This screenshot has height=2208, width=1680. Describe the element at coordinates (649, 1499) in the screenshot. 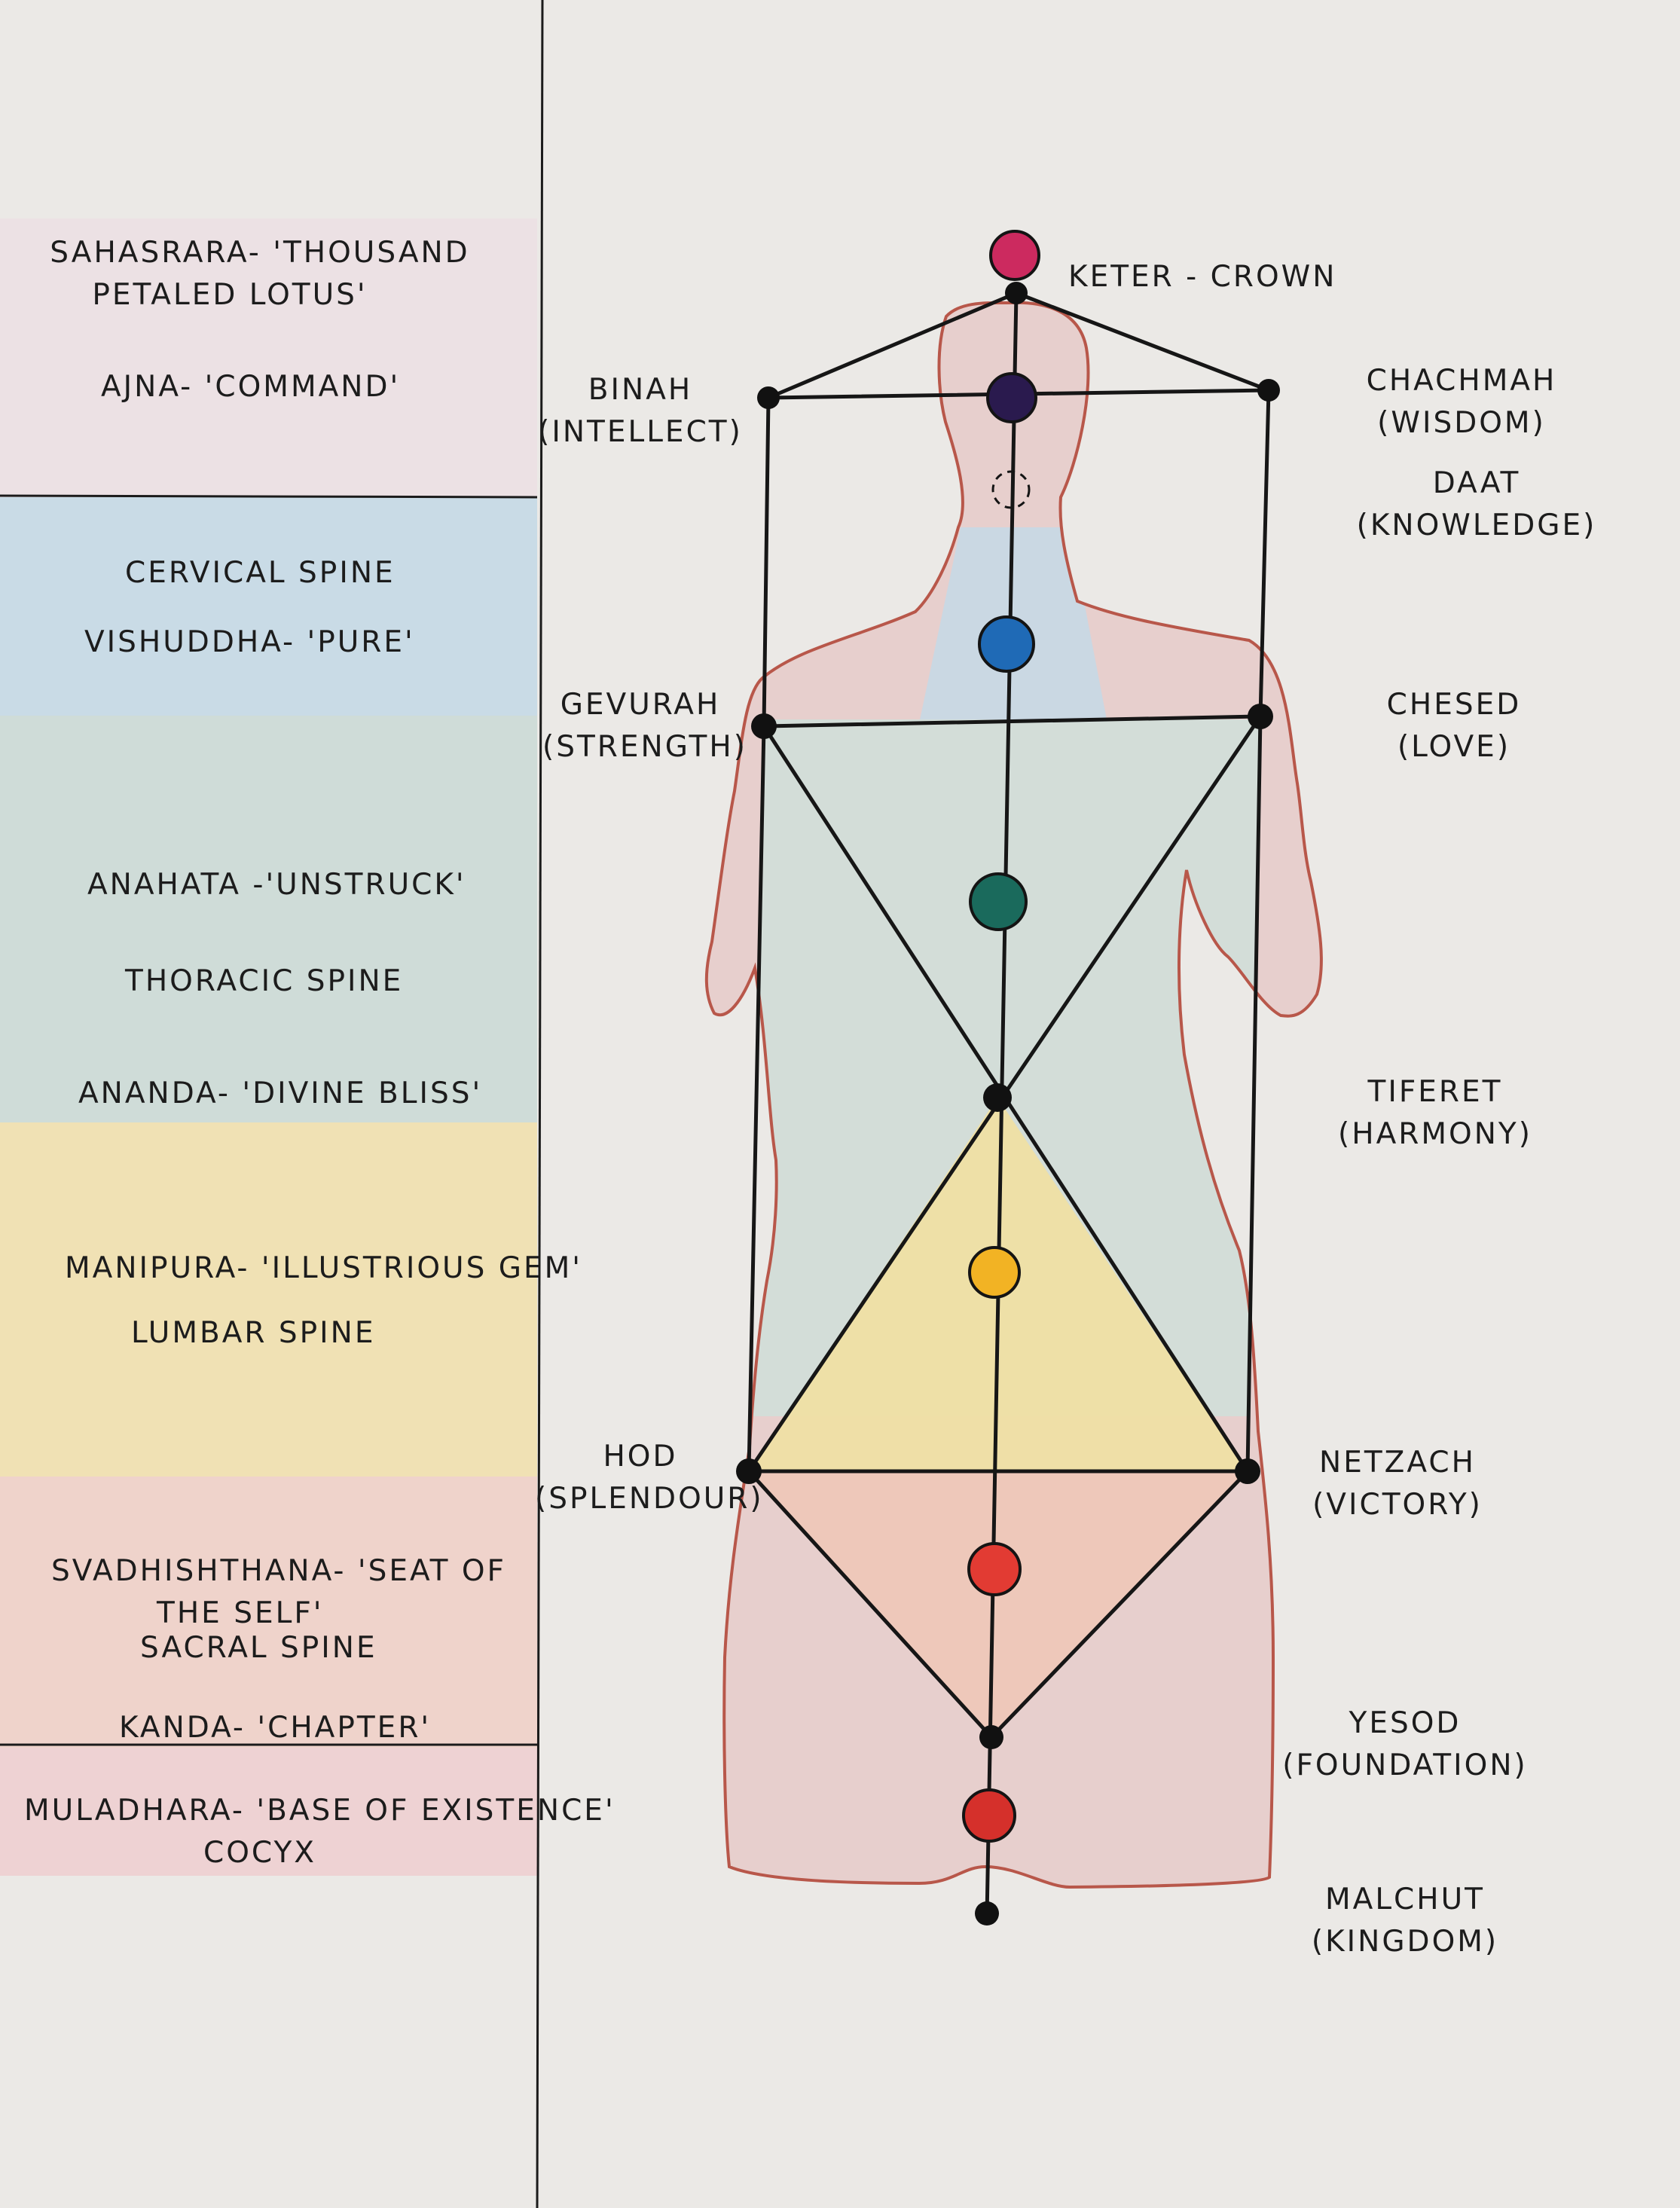

I see `label-hod-meaning: (SPLENDOUR)` at that location.